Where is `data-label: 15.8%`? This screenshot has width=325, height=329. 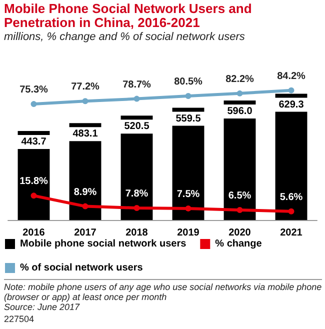
data-label: 15.8% is located at coordinates (34, 182).